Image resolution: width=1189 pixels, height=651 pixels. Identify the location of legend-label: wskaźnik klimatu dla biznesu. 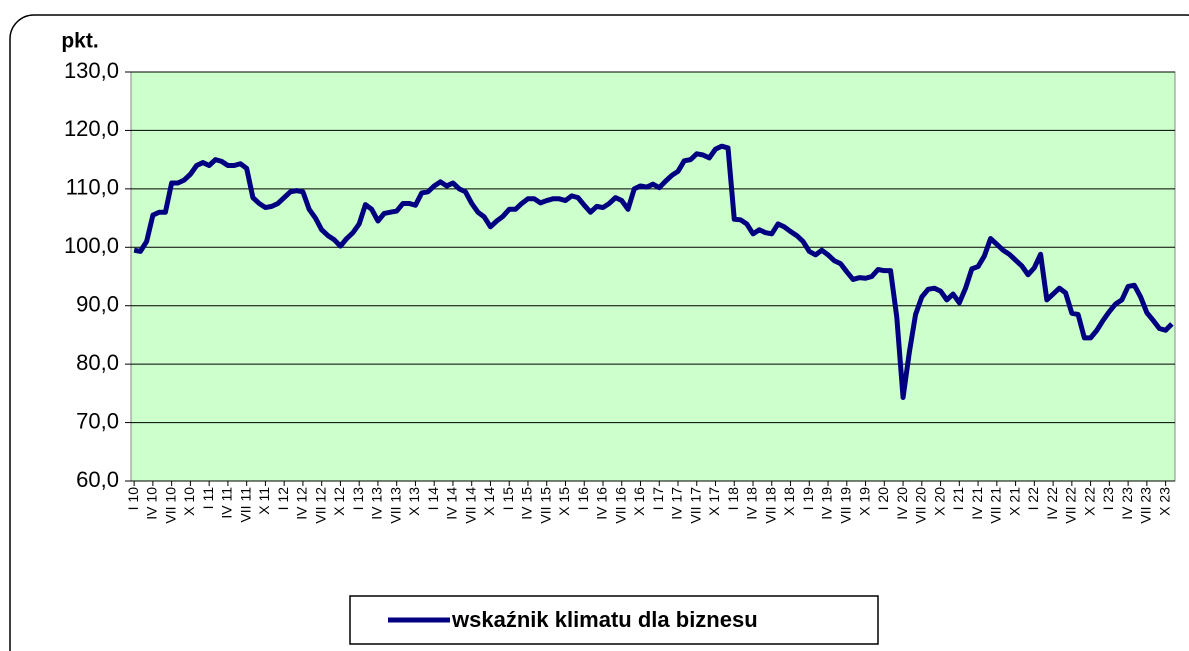
(604, 619).